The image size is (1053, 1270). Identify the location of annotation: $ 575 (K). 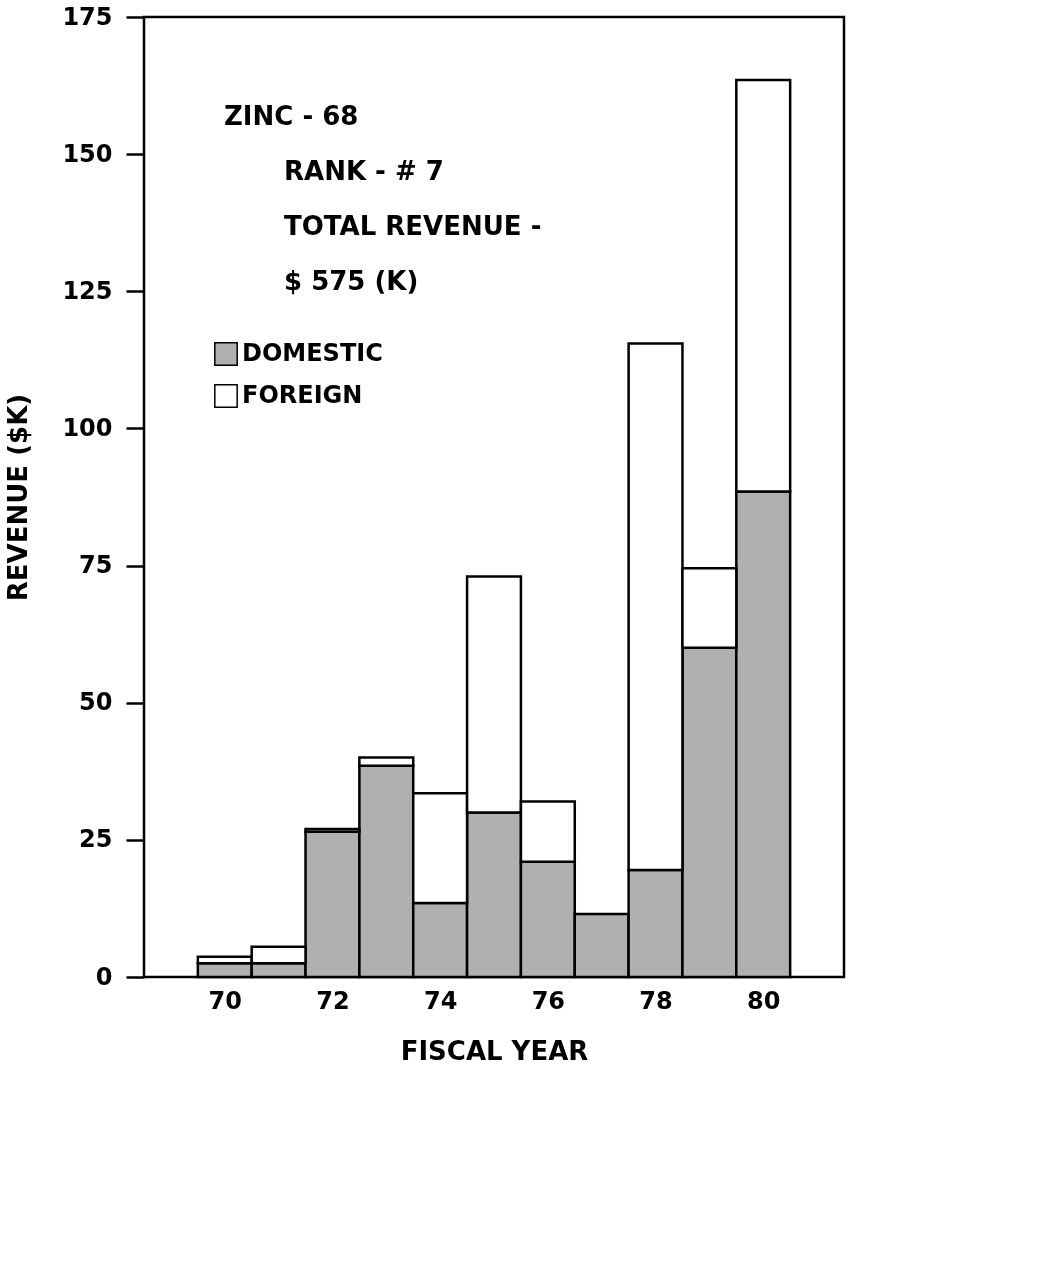
(351, 281).